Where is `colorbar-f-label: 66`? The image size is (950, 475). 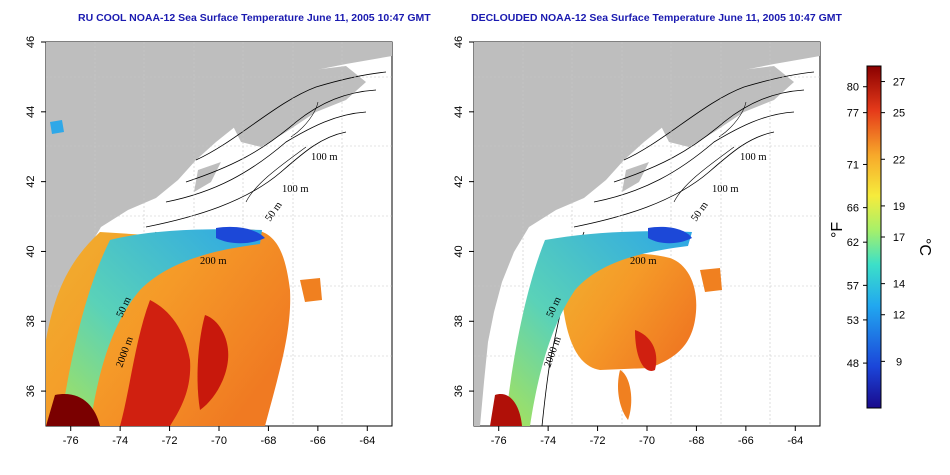
colorbar-f-label: 66 is located at coordinates (853, 209).